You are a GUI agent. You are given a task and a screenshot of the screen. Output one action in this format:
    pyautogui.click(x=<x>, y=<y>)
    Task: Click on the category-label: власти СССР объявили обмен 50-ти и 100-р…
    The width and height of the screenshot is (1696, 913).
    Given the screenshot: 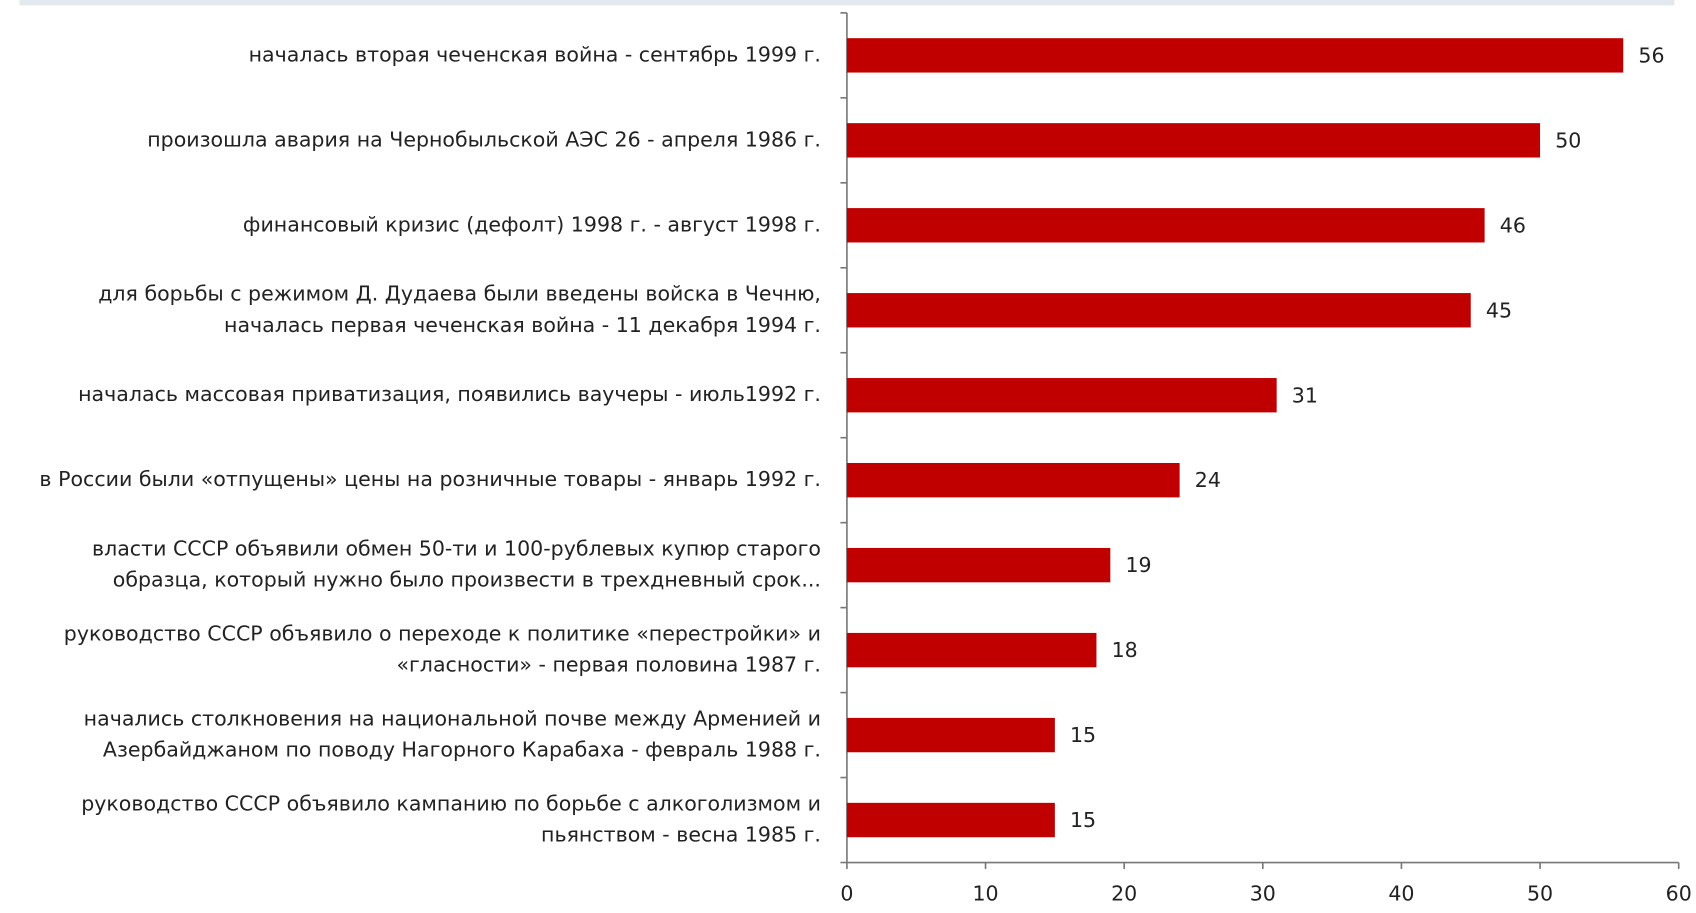 What is the action you would take?
    pyautogui.click(x=456, y=564)
    